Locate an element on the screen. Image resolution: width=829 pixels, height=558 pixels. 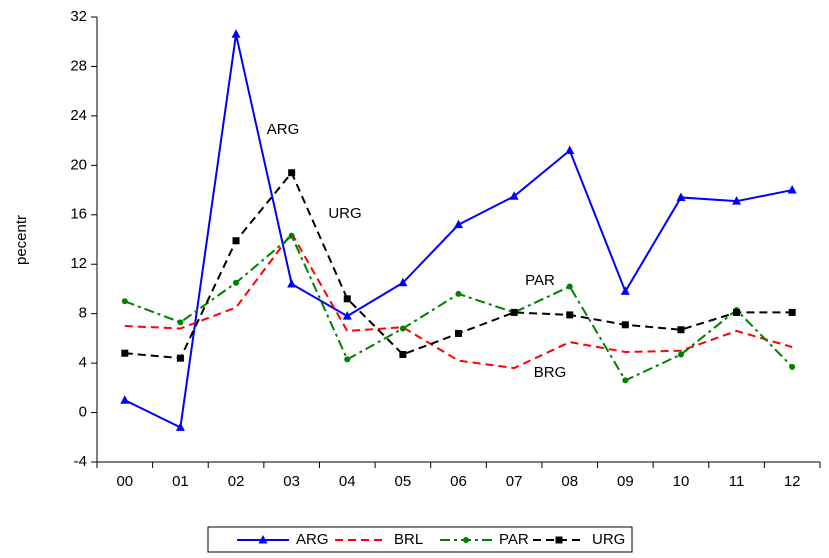
y-tick-label: 16 is located at coordinates (78, 214).